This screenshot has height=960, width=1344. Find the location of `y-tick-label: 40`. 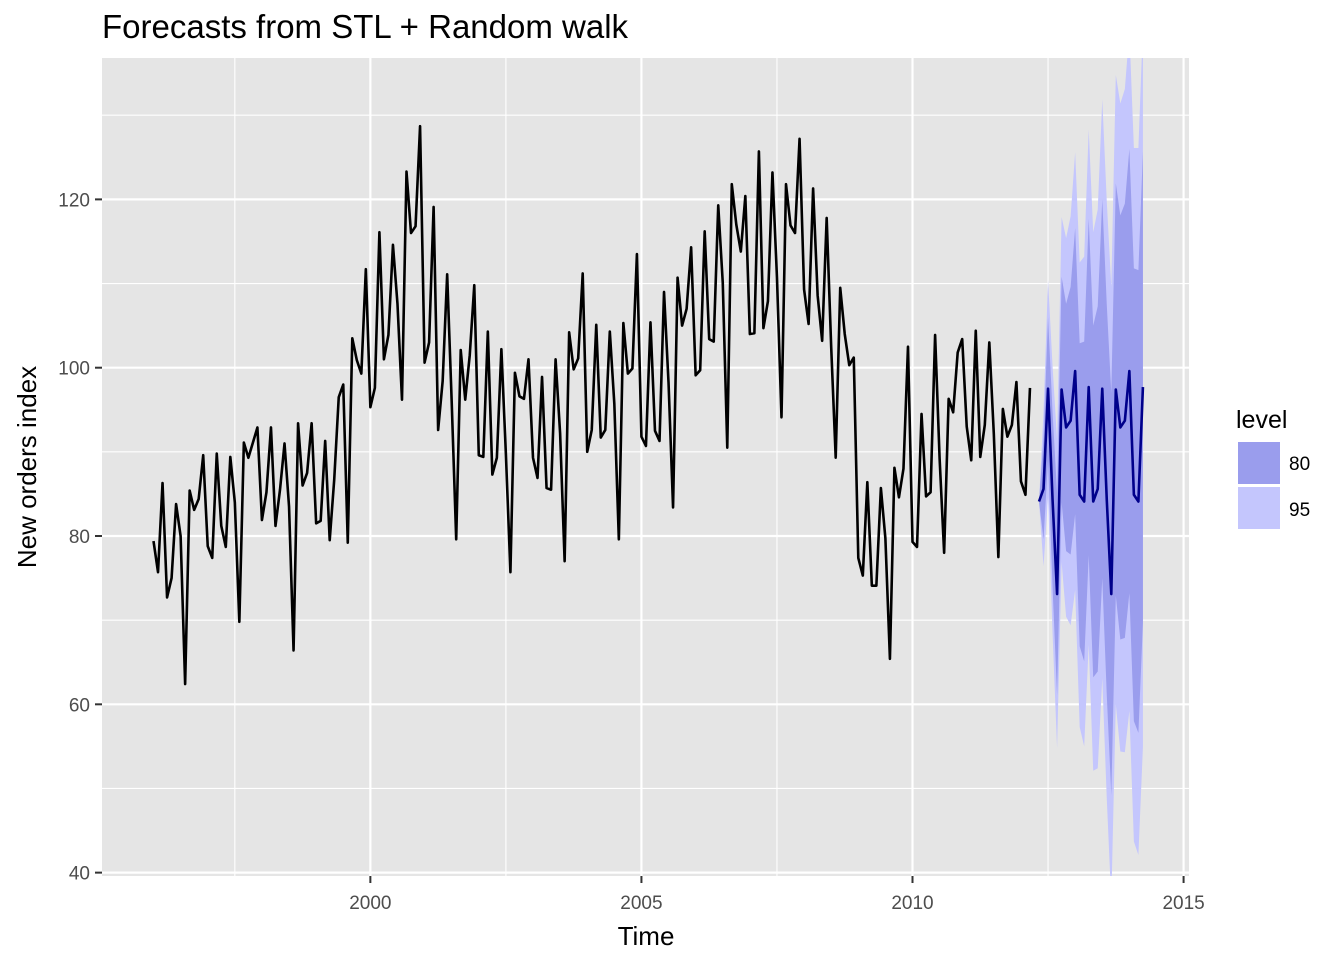

y-tick-label: 40 is located at coordinates (79, 874).